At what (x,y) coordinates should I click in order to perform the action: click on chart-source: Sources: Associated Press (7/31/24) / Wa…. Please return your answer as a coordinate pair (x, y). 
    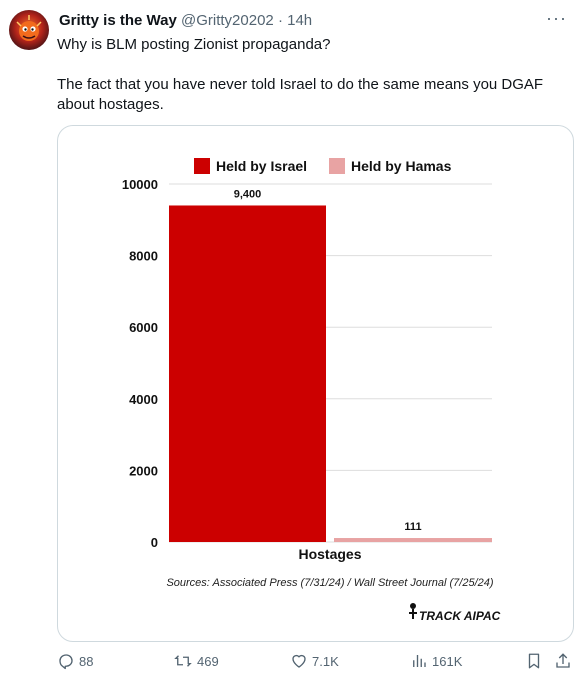
    Looking at the image, I should click on (329, 583).